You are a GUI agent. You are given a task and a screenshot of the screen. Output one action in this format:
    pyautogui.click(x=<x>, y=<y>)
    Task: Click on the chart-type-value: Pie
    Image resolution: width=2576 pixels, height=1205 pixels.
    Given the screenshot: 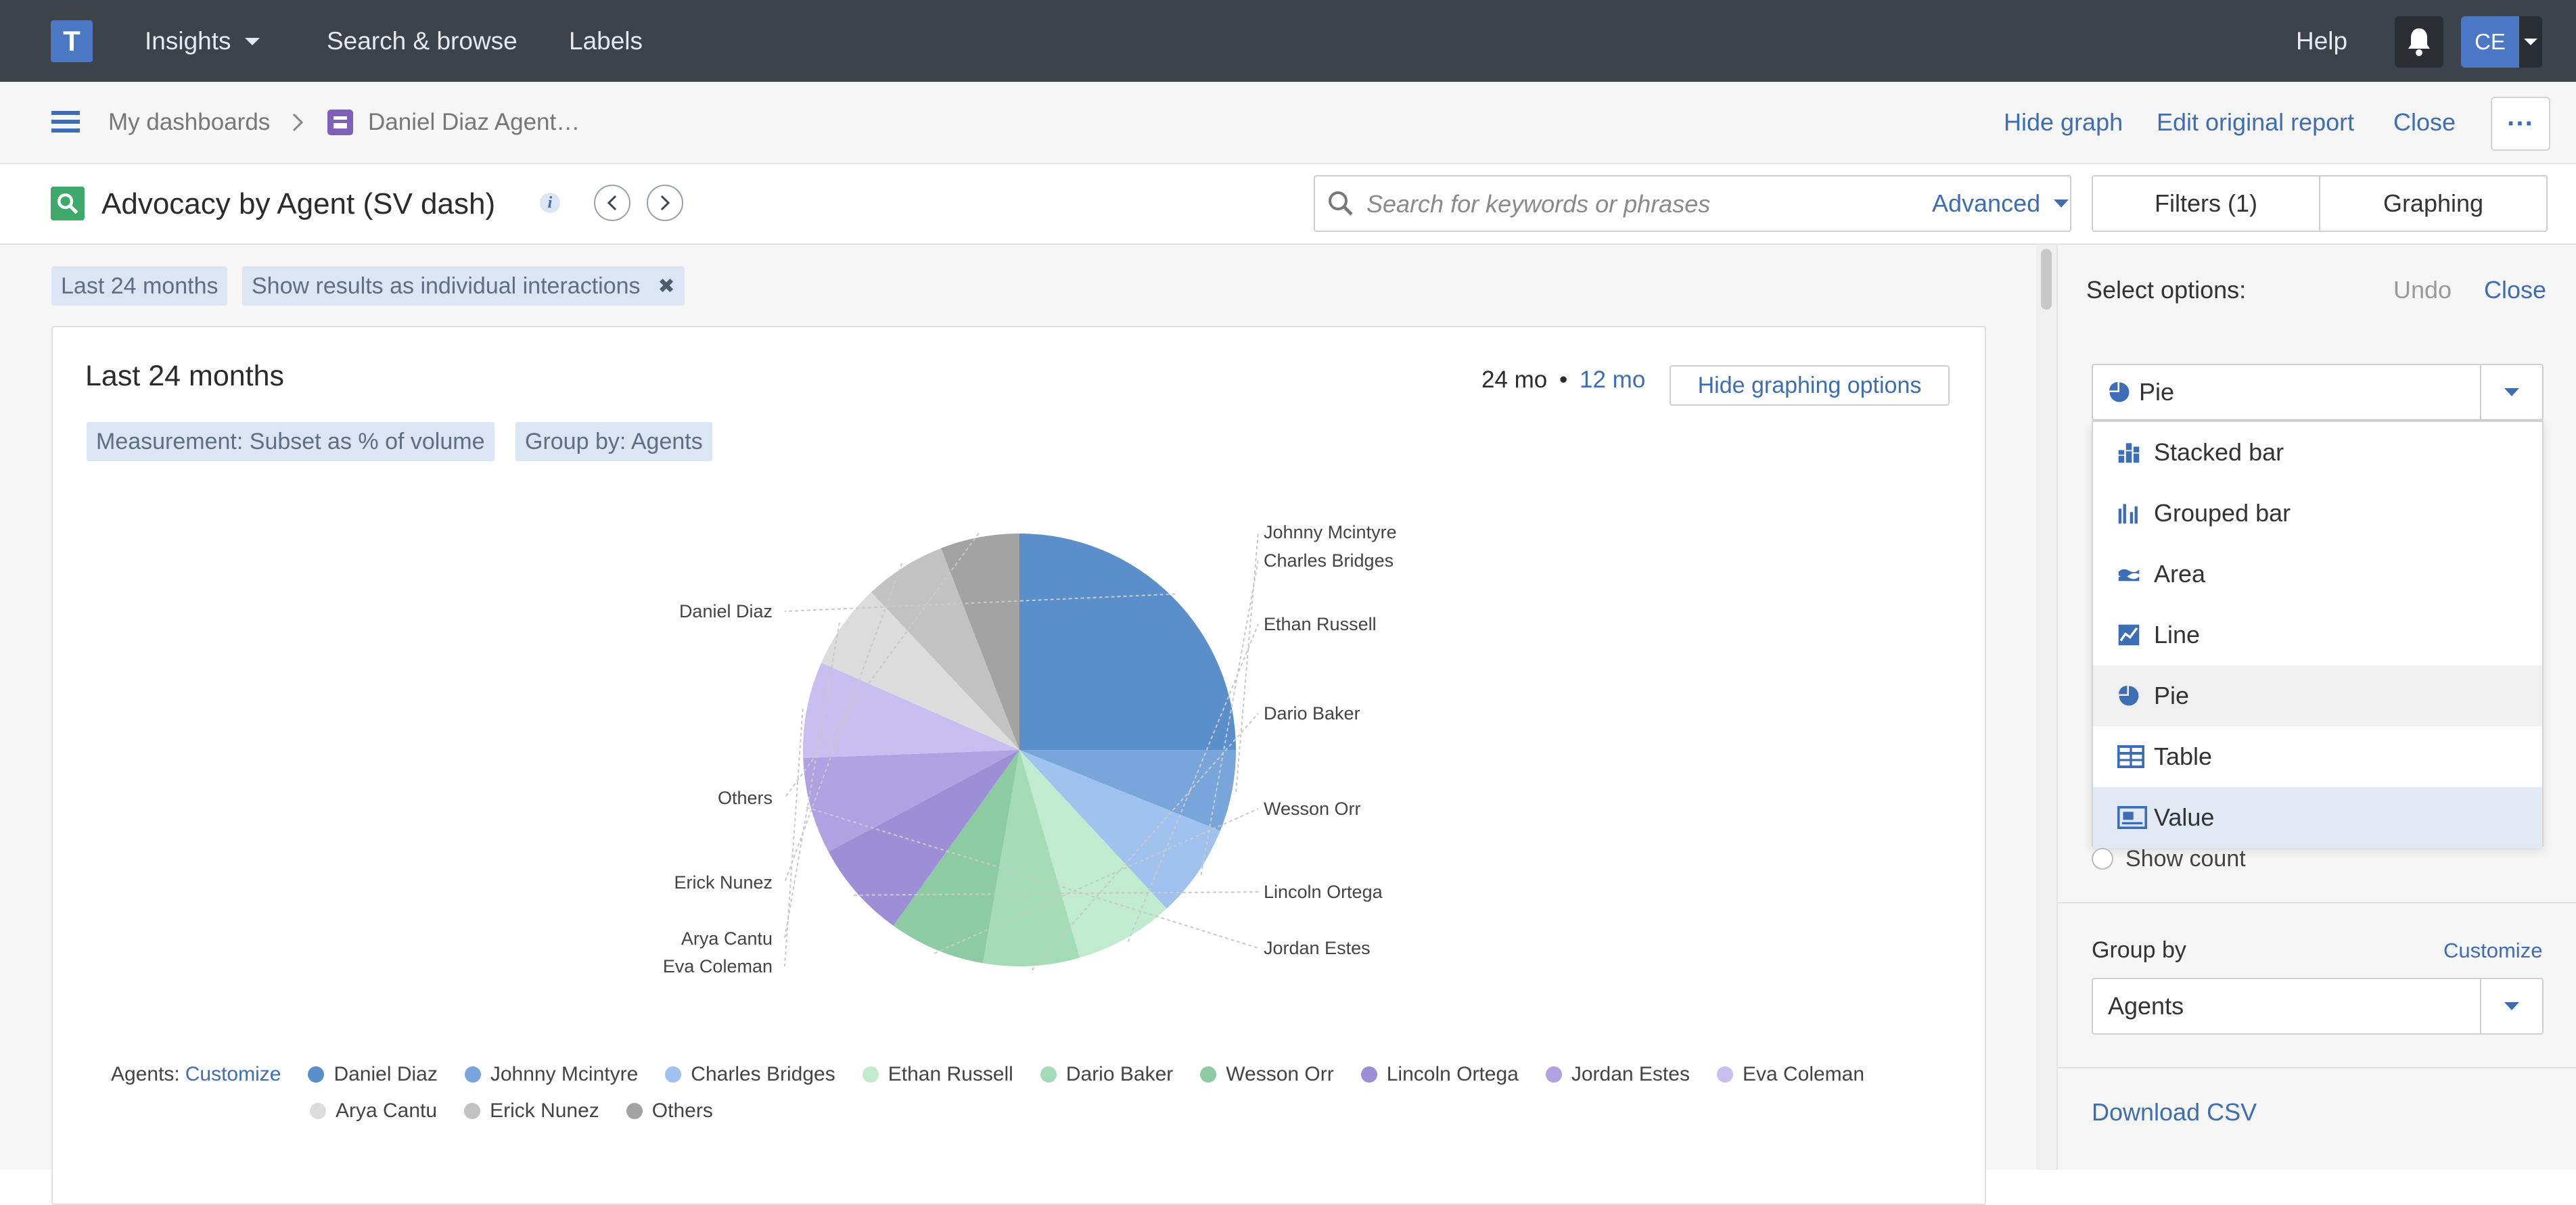 What is the action you would take?
    pyautogui.click(x=2157, y=392)
    